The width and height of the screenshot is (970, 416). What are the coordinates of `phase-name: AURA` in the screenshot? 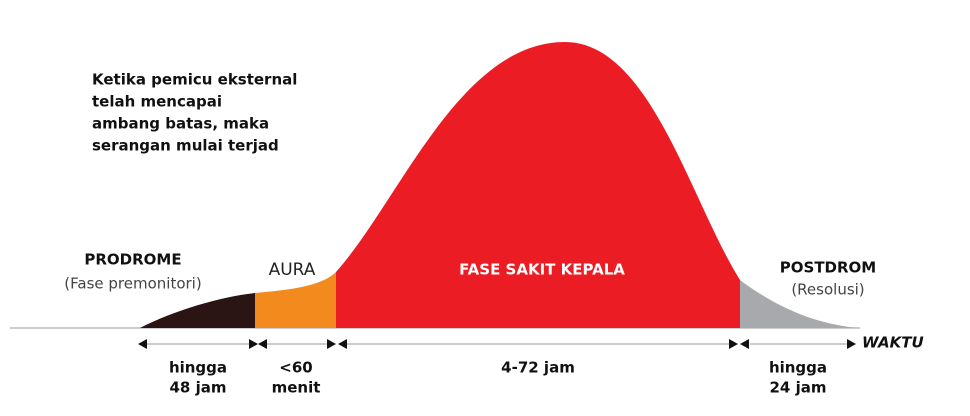 It's located at (292, 270).